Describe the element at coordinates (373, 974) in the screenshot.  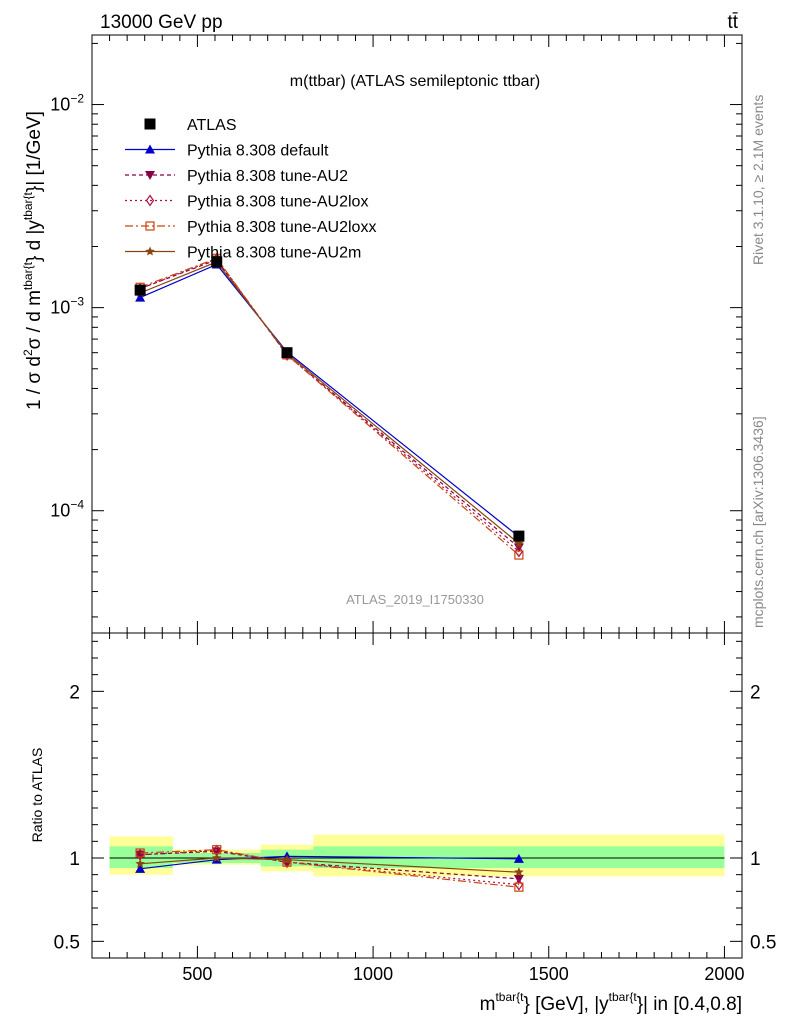
I see `x-tick-label: 1000` at that location.